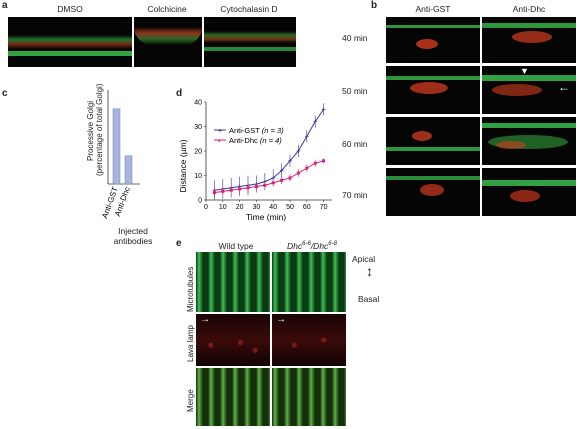 The image size is (580, 429). I want to click on d-ytick-label: 10, so click(198, 176).